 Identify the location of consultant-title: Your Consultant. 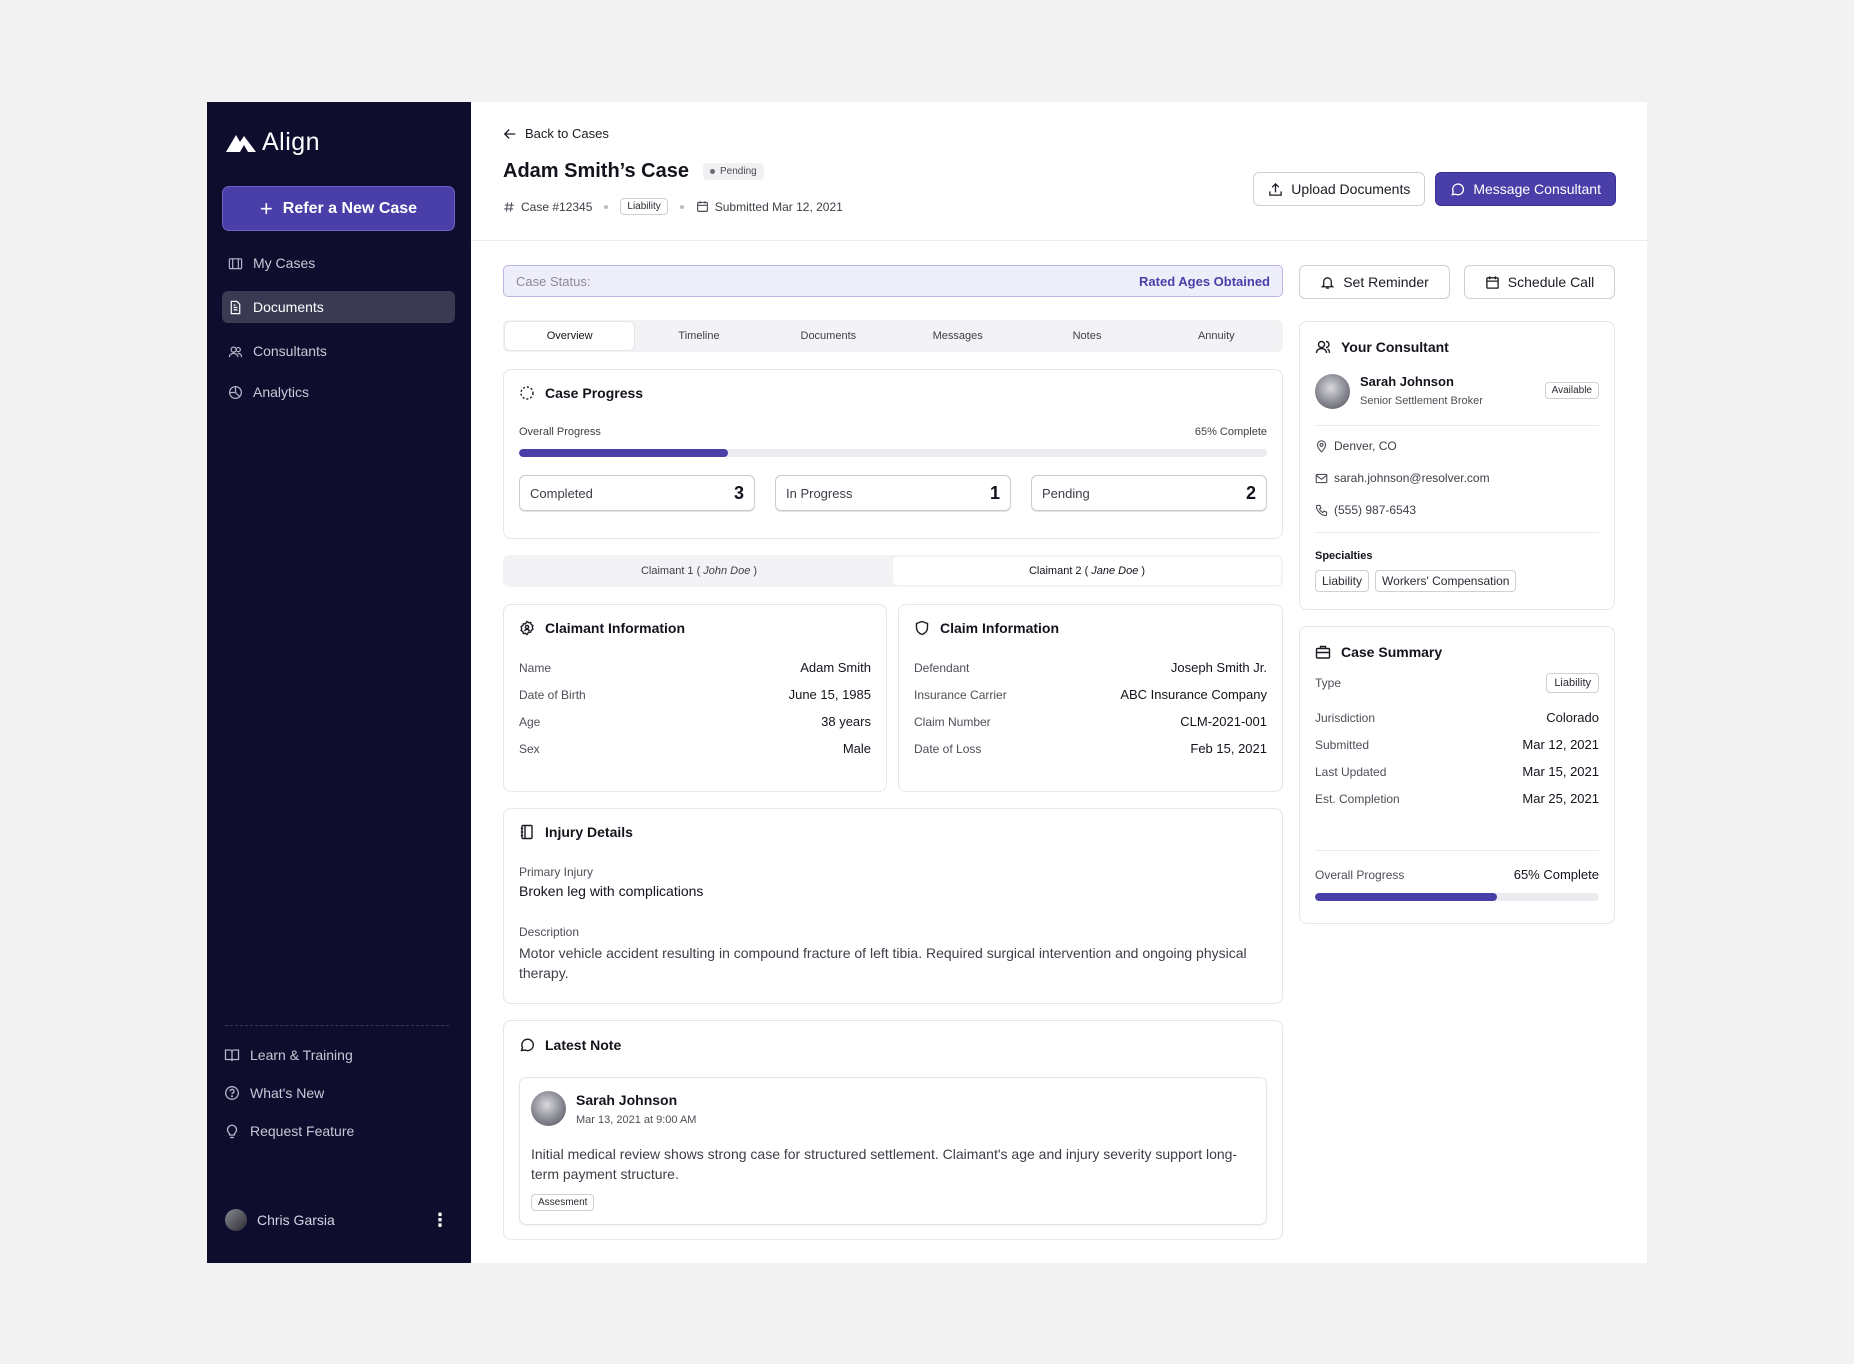
(1382, 347).